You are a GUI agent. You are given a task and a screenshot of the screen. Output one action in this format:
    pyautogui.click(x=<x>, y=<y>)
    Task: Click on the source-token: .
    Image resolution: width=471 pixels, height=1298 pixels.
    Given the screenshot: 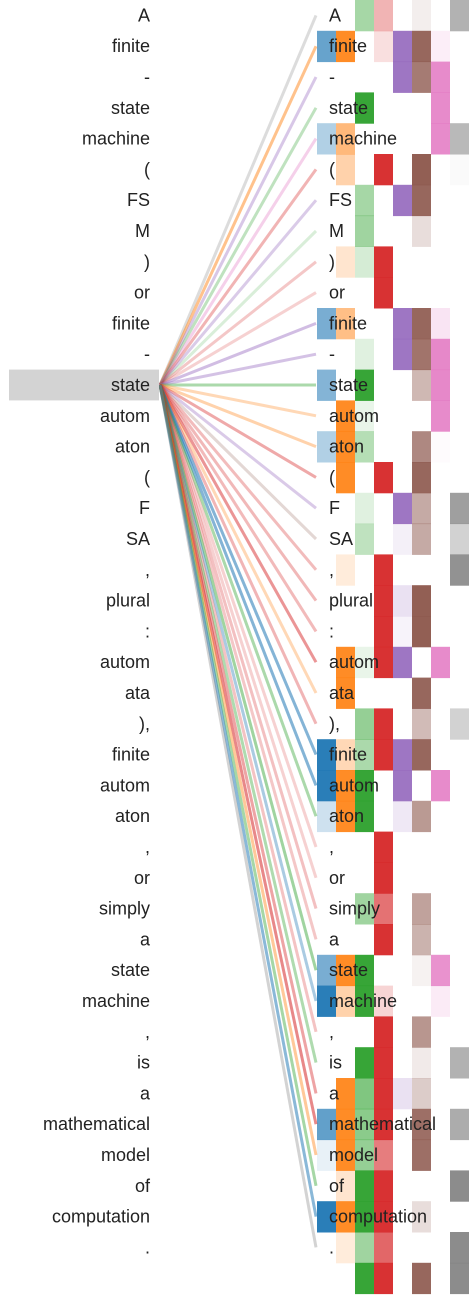 What is the action you would take?
    pyautogui.click(x=147, y=1247)
    